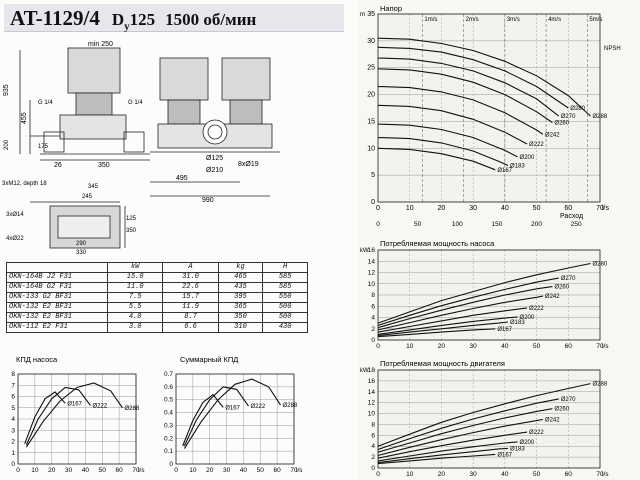 This screenshot has height=480, width=640. I want to click on chart-title: КПД насоса, so click(37, 359).